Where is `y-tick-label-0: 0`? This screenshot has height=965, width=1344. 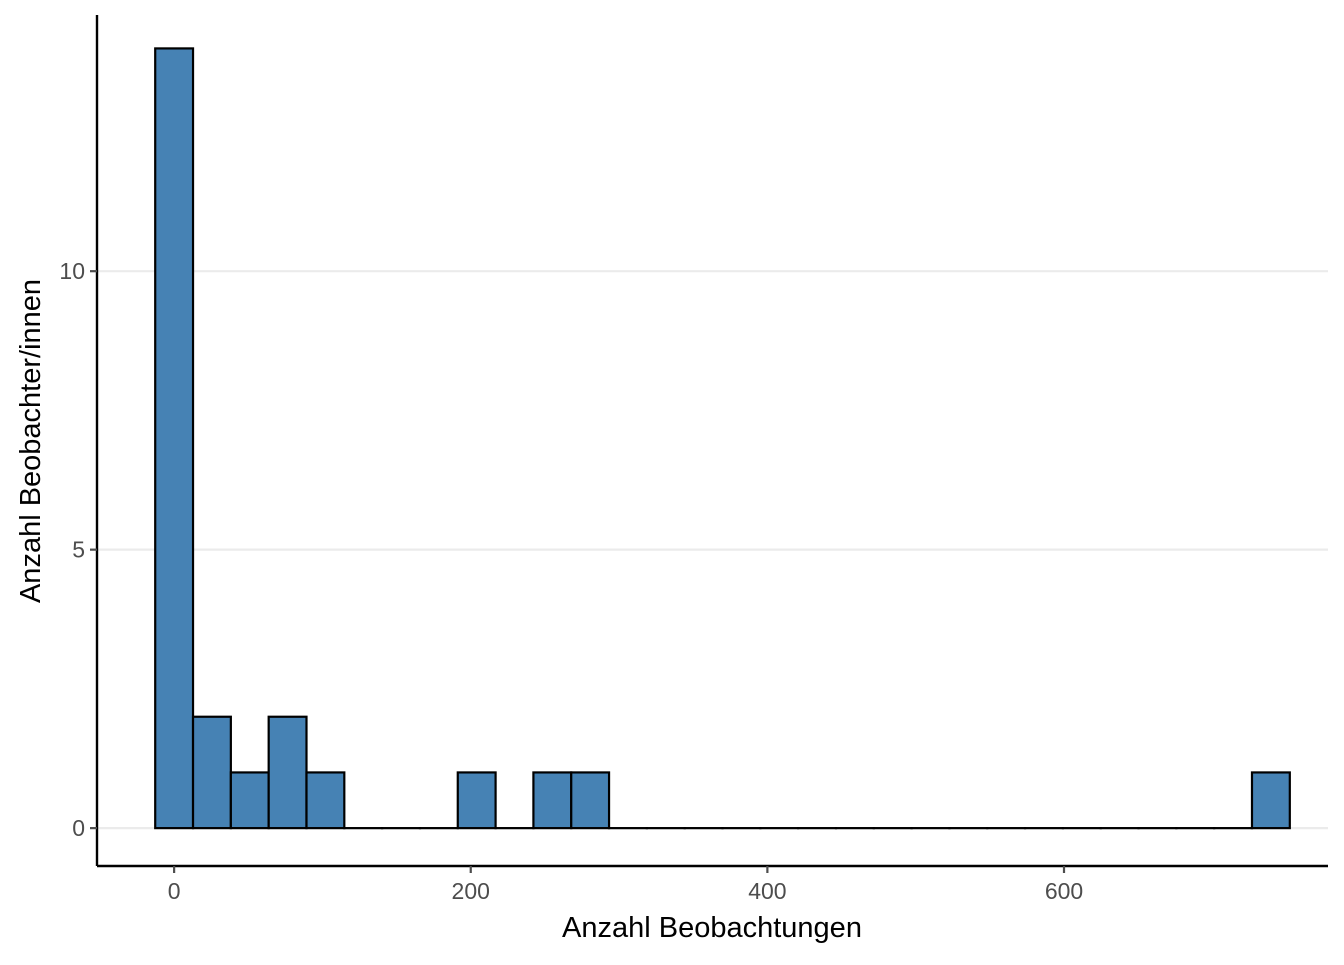
y-tick-label-0: 0 is located at coordinates (78, 828).